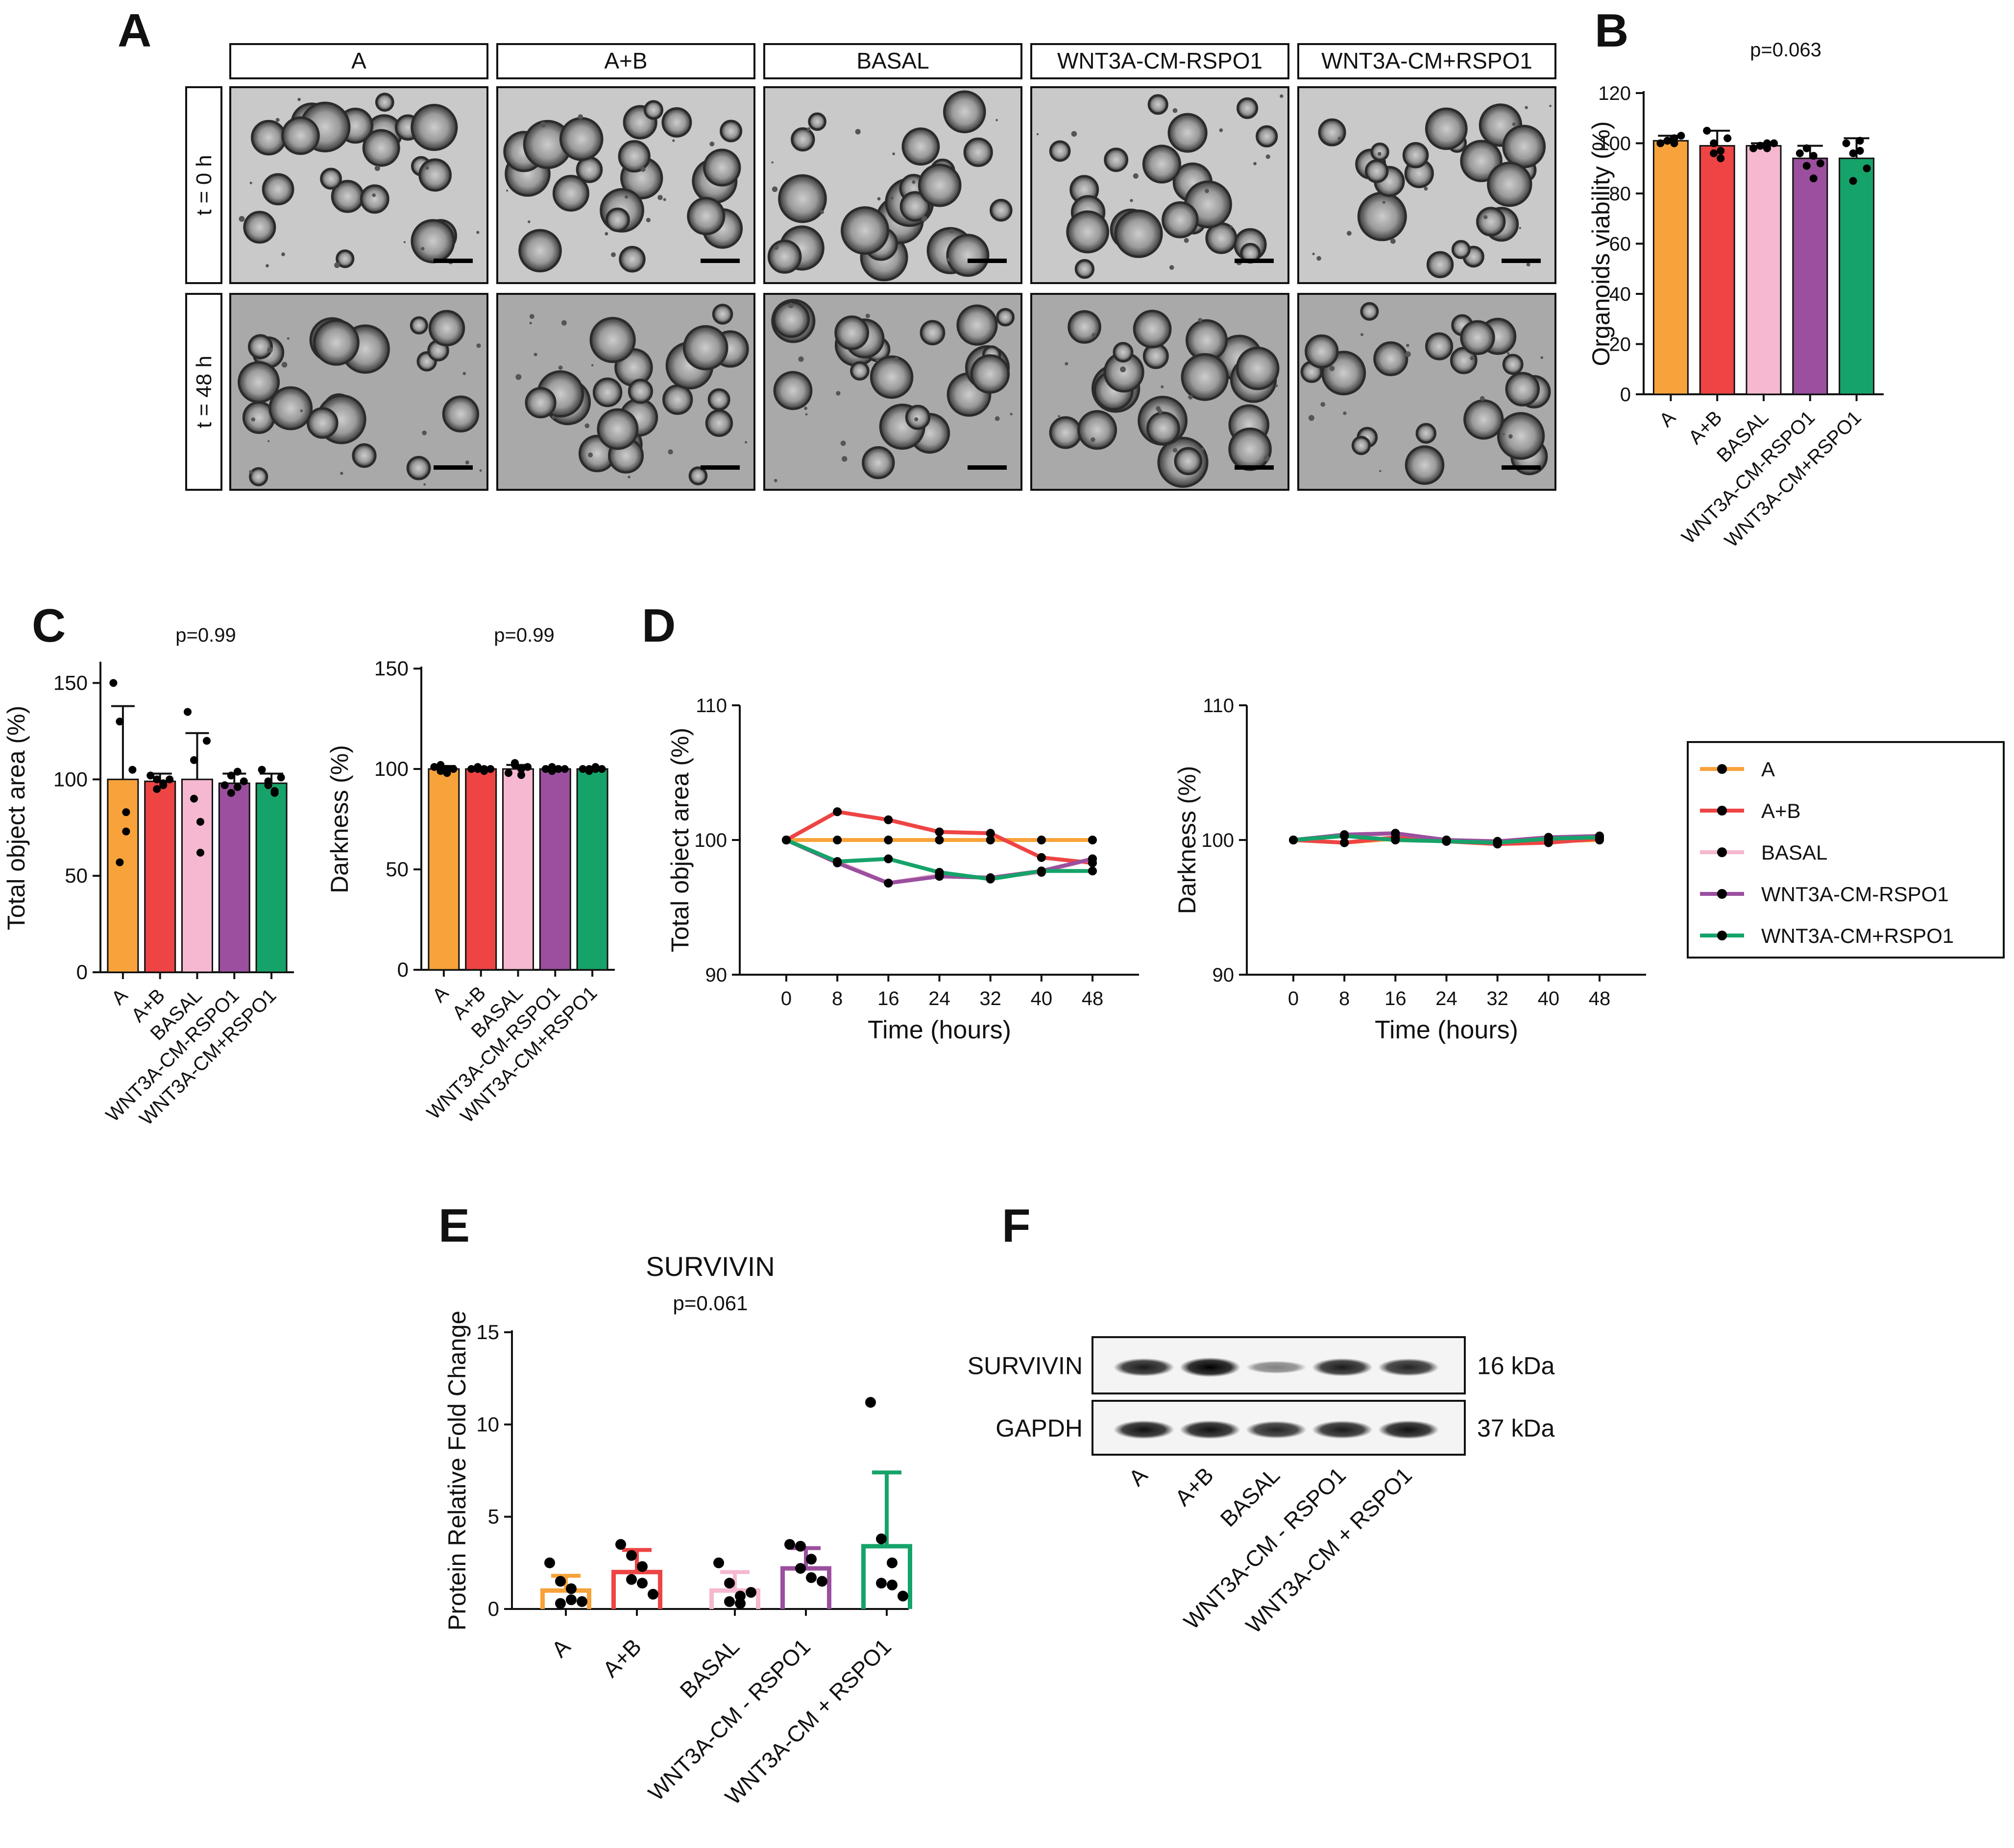  What do you see at coordinates (1016, 1226) in the screenshot?
I see `panel-letter-f: F` at bounding box center [1016, 1226].